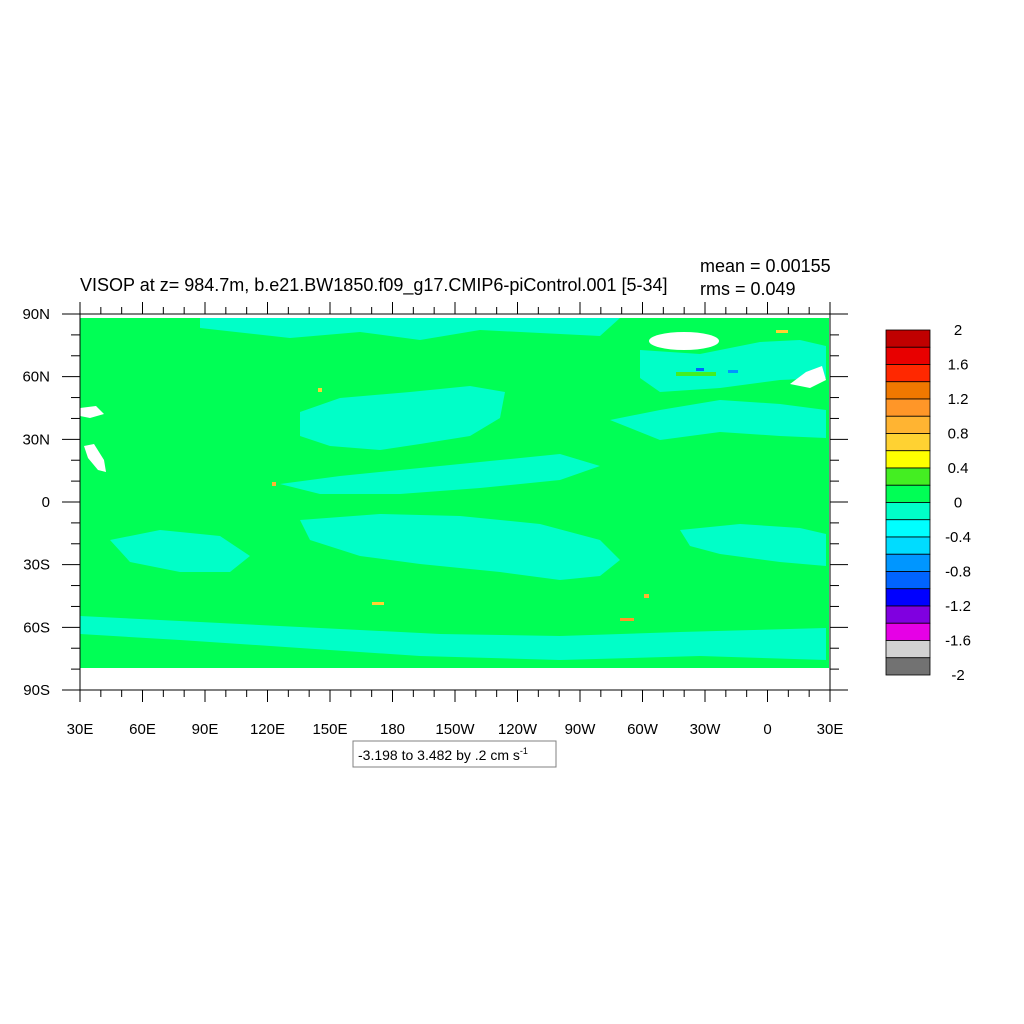 The height and width of the screenshot is (1024, 1024). Describe the element at coordinates (518, 729) in the screenshot. I see `x-tick-label: 120W` at that location.